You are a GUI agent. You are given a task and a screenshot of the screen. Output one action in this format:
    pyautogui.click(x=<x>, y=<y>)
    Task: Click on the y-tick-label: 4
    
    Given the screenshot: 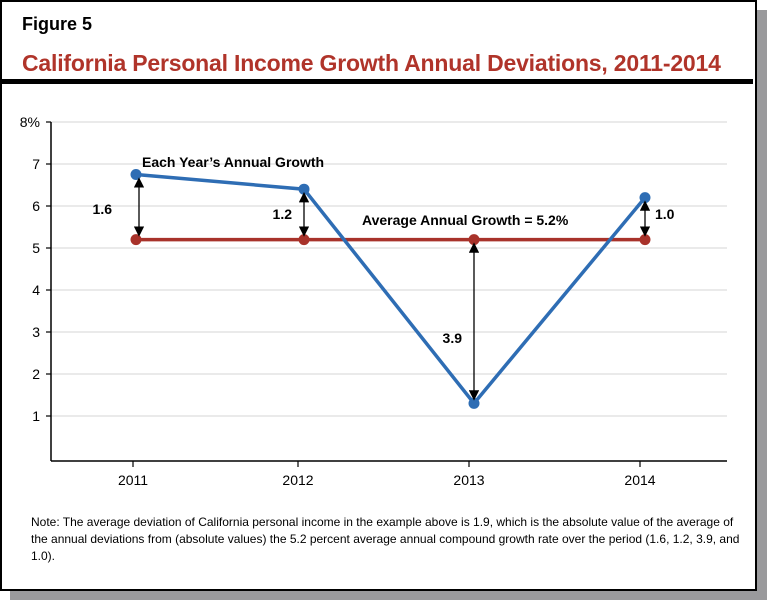 What is the action you would take?
    pyautogui.click(x=36, y=290)
    